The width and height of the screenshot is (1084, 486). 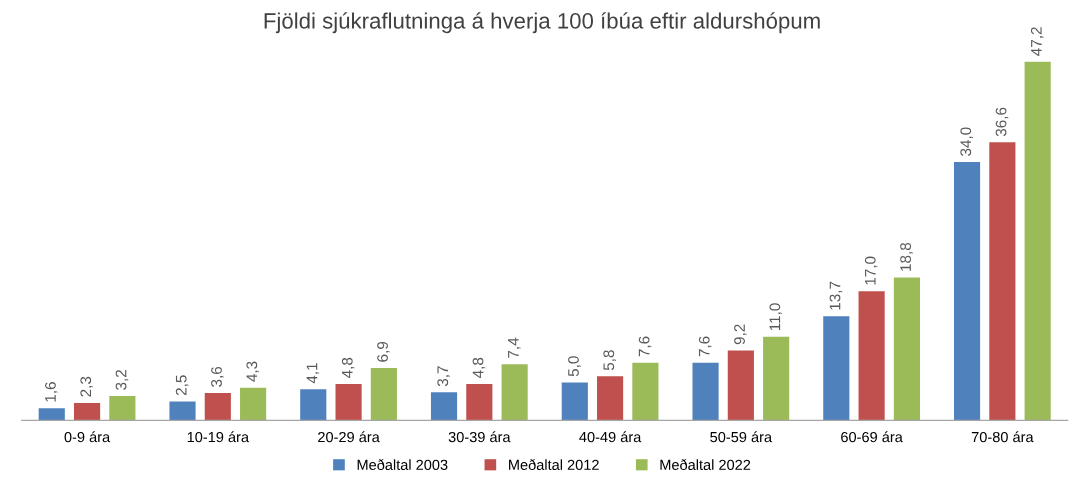 What do you see at coordinates (610, 437) in the screenshot?
I see `x-tick-label: 40-49 ára` at bounding box center [610, 437].